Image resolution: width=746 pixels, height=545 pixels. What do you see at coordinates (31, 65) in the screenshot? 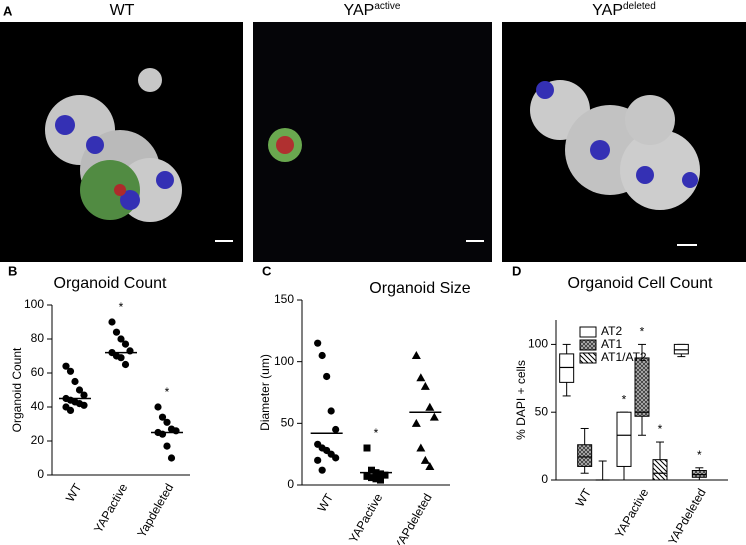
I see `channel-label: HOPX` at bounding box center [31, 65].